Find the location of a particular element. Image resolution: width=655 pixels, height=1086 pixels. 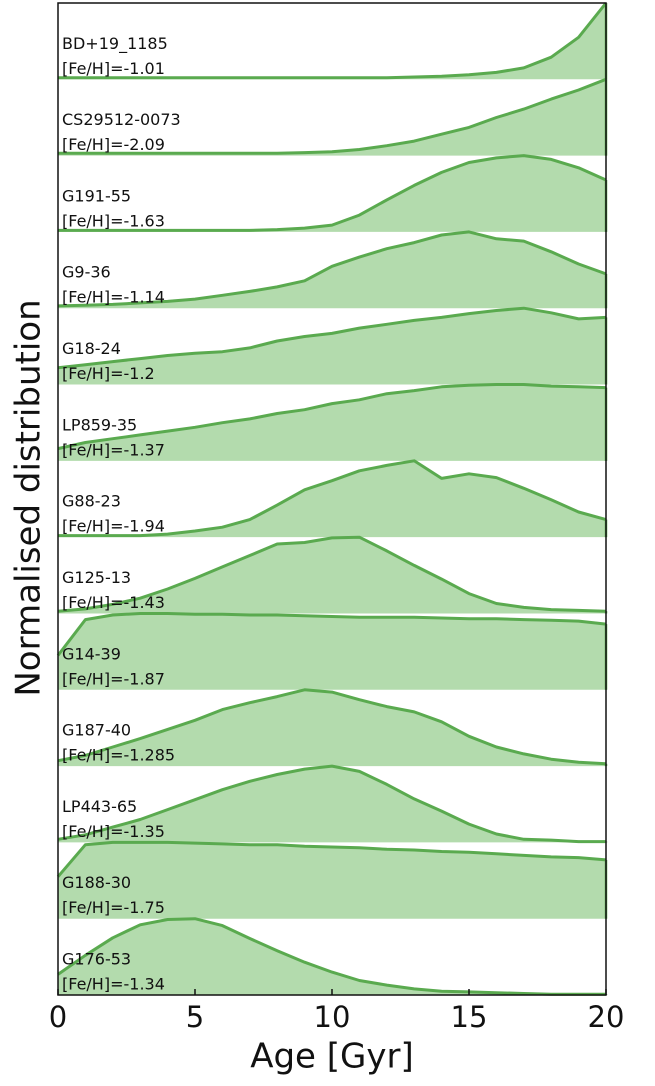

y-axis-label: Normalised distribution is located at coordinates (29, 497).